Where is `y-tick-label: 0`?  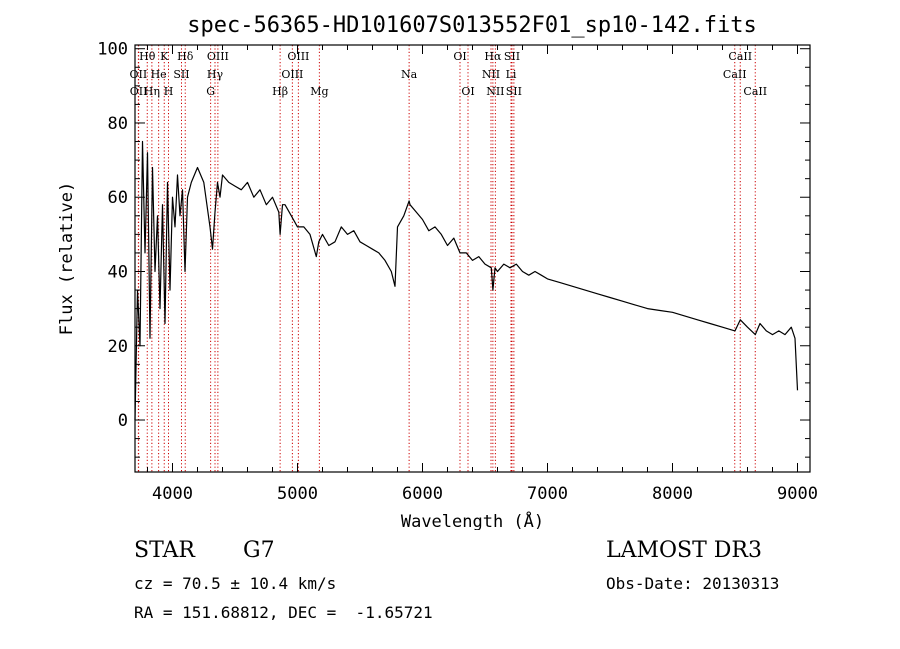
y-tick-label: 0 is located at coordinates (123, 421).